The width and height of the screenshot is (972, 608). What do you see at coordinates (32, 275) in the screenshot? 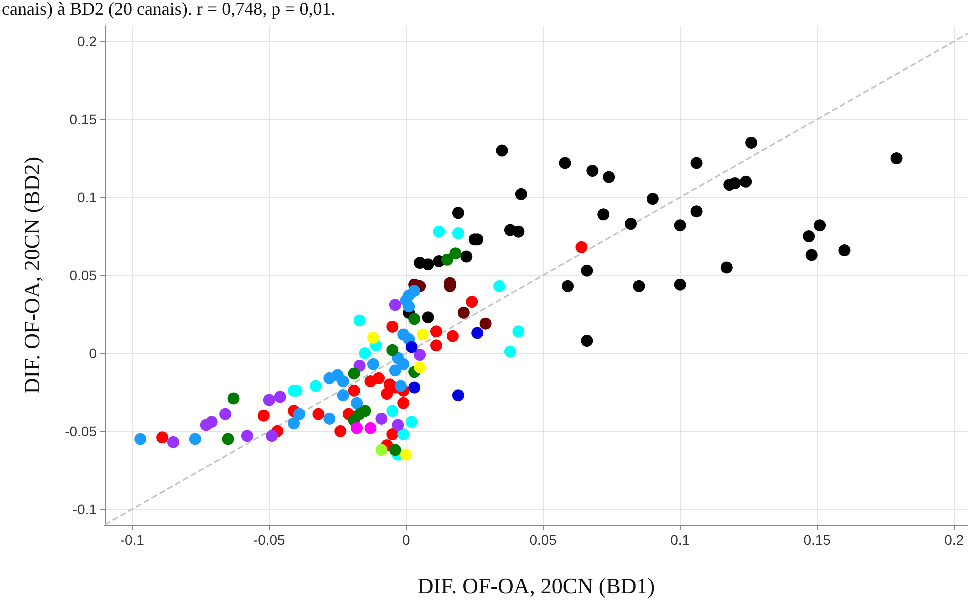
I see `y-axis-title: DIF. OF-OA, 20CN (BD2)` at bounding box center [32, 275].